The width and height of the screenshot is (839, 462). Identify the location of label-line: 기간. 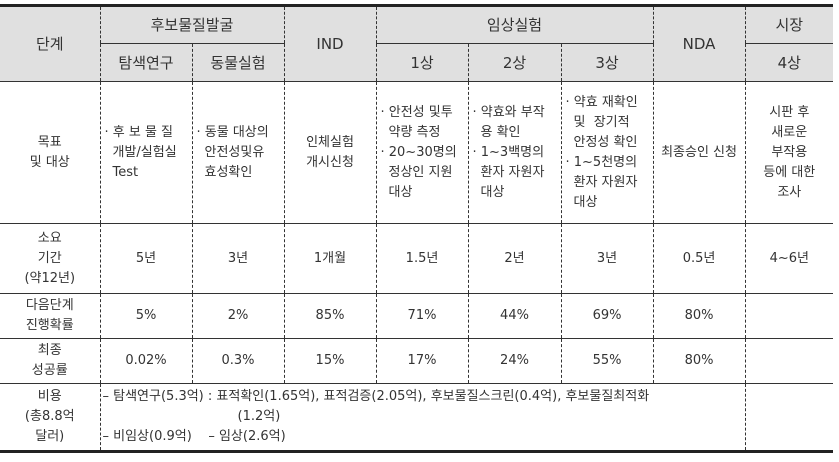
(49, 258).